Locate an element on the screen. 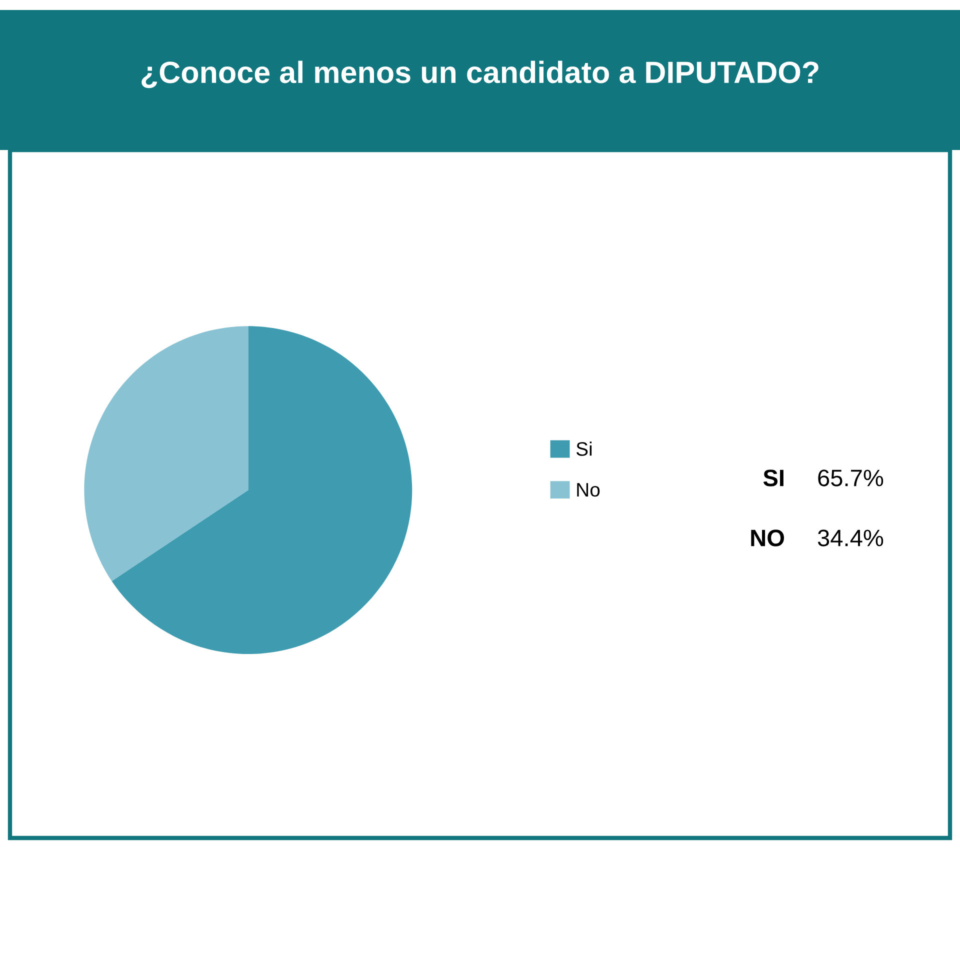  legend-label: No is located at coordinates (588, 490).